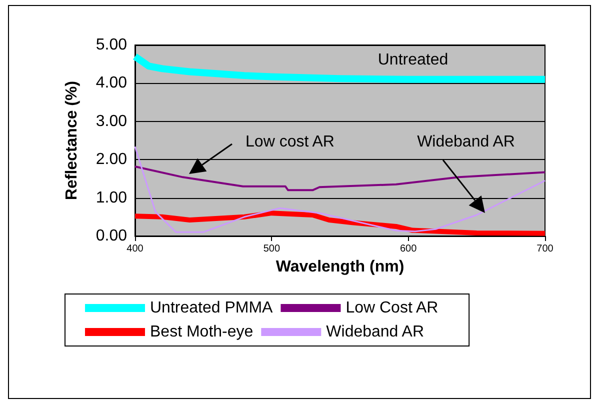 This screenshot has height=404, width=597. What do you see at coordinates (409, 249) in the screenshot?
I see `x-tick-label: 600` at bounding box center [409, 249].